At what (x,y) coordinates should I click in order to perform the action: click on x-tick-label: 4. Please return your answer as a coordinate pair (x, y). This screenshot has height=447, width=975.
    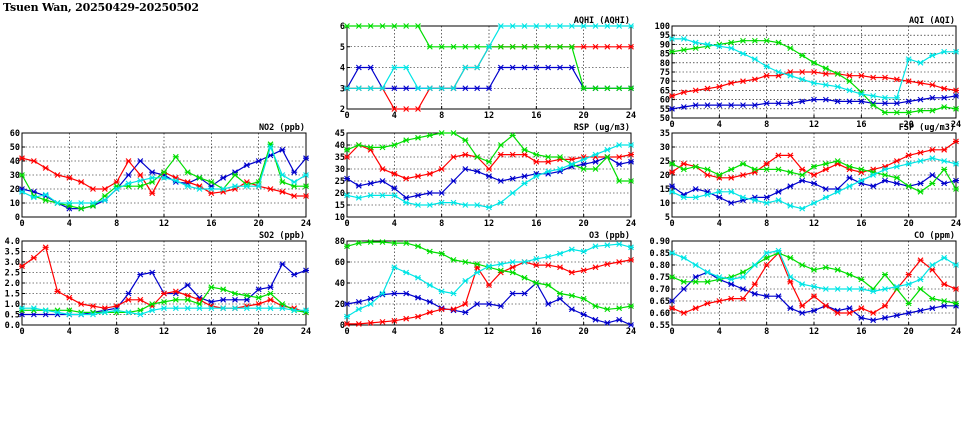
    Looking at the image, I should click on (69, 332).